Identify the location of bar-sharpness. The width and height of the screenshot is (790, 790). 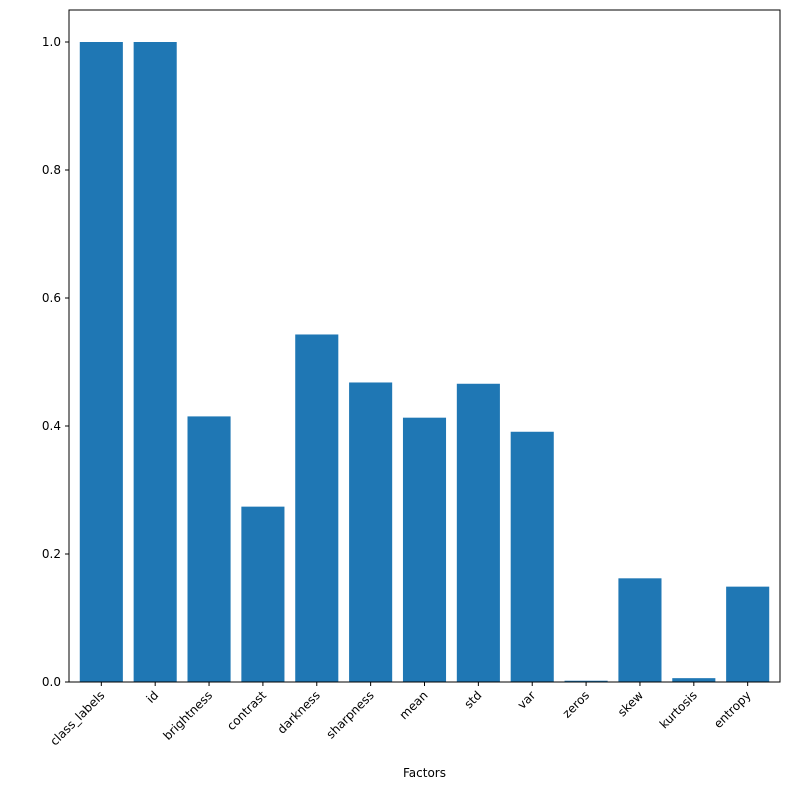
(371, 532).